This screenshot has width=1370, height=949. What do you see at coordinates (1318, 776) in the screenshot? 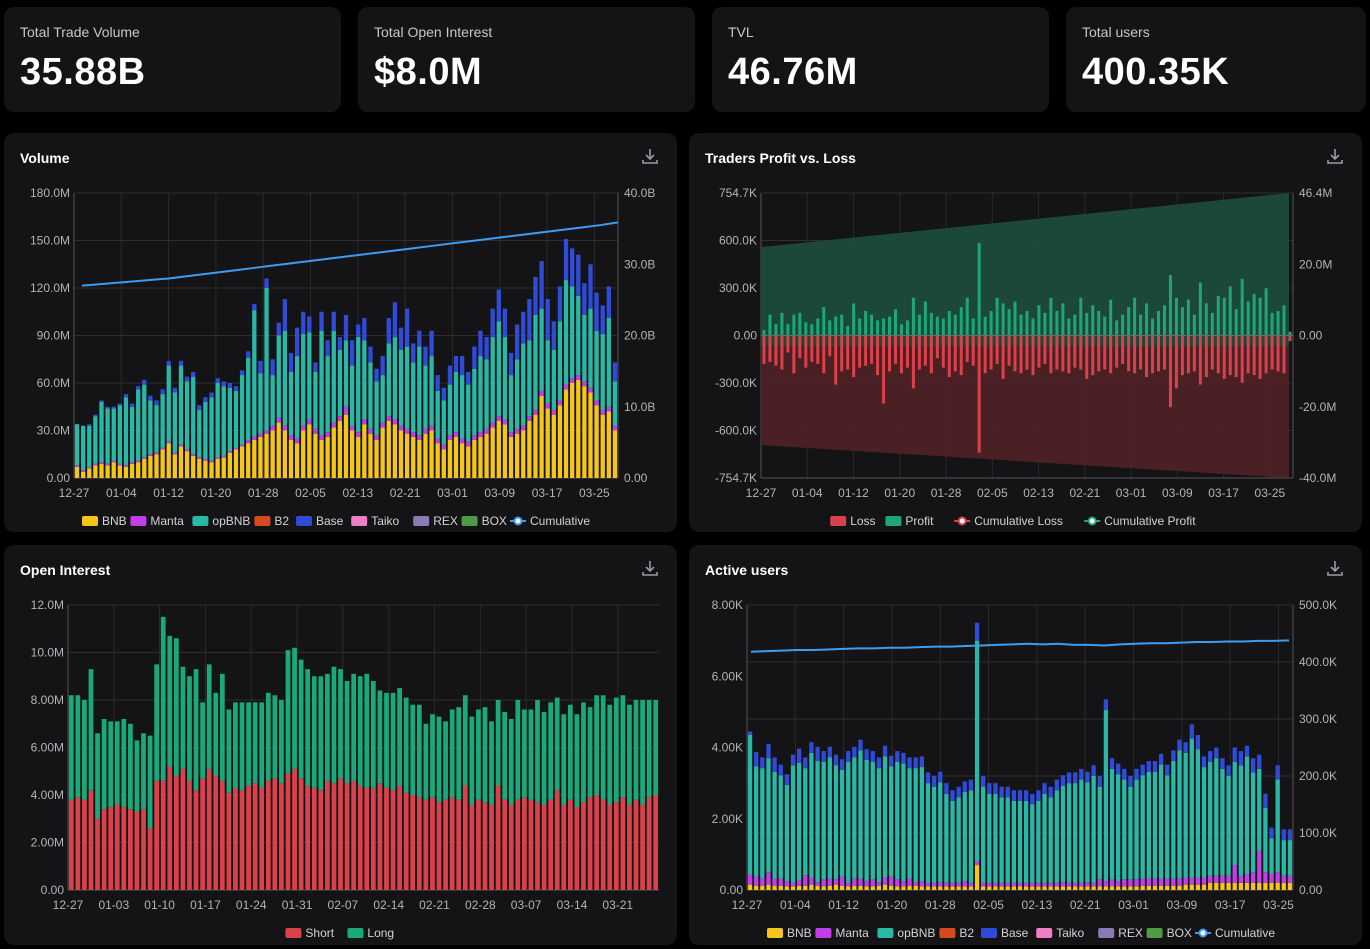
I see `y-right-tick-label: 200.0K` at bounding box center [1318, 776].